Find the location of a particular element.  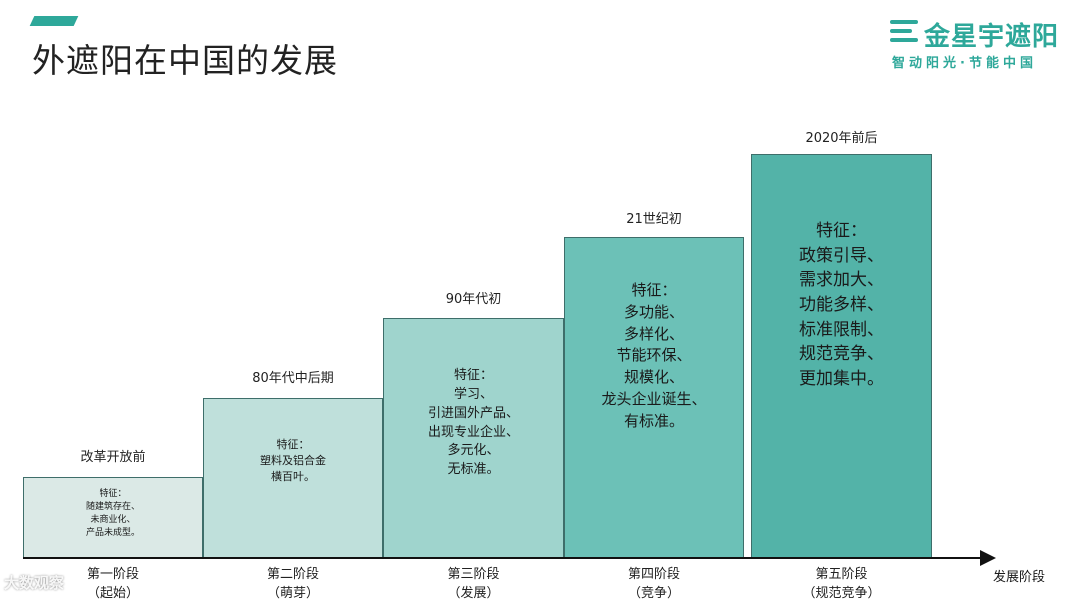

stage-2-block: 特征： 塑料及铝合金 横百叶。 is located at coordinates (293, 478).